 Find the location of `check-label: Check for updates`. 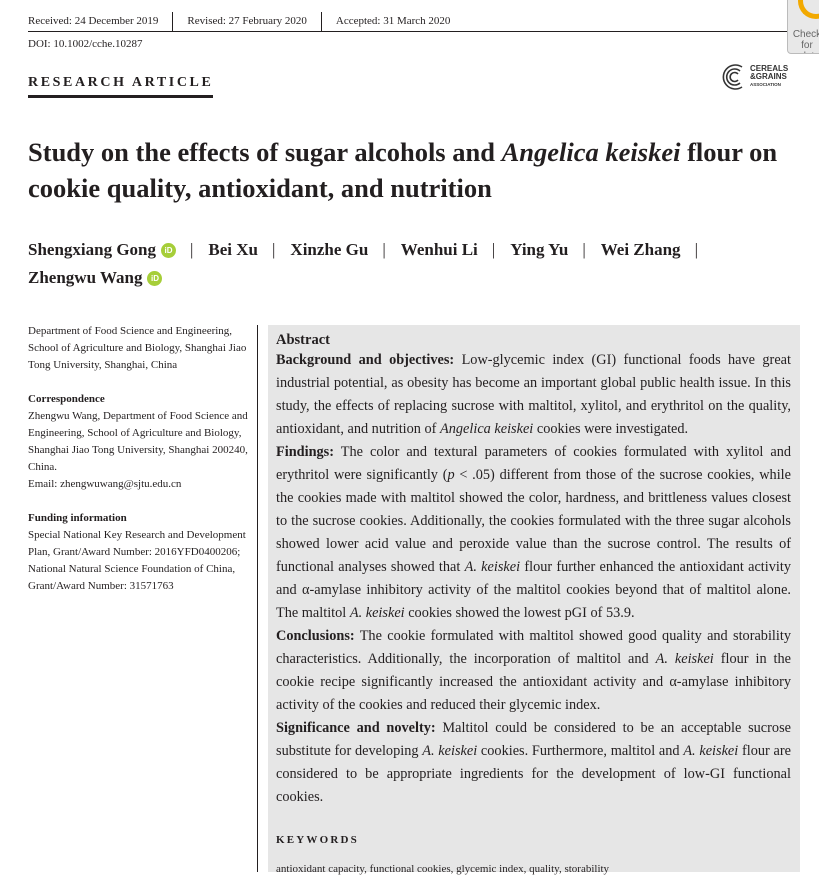

check-label: Check for updates is located at coordinates (804, 41).